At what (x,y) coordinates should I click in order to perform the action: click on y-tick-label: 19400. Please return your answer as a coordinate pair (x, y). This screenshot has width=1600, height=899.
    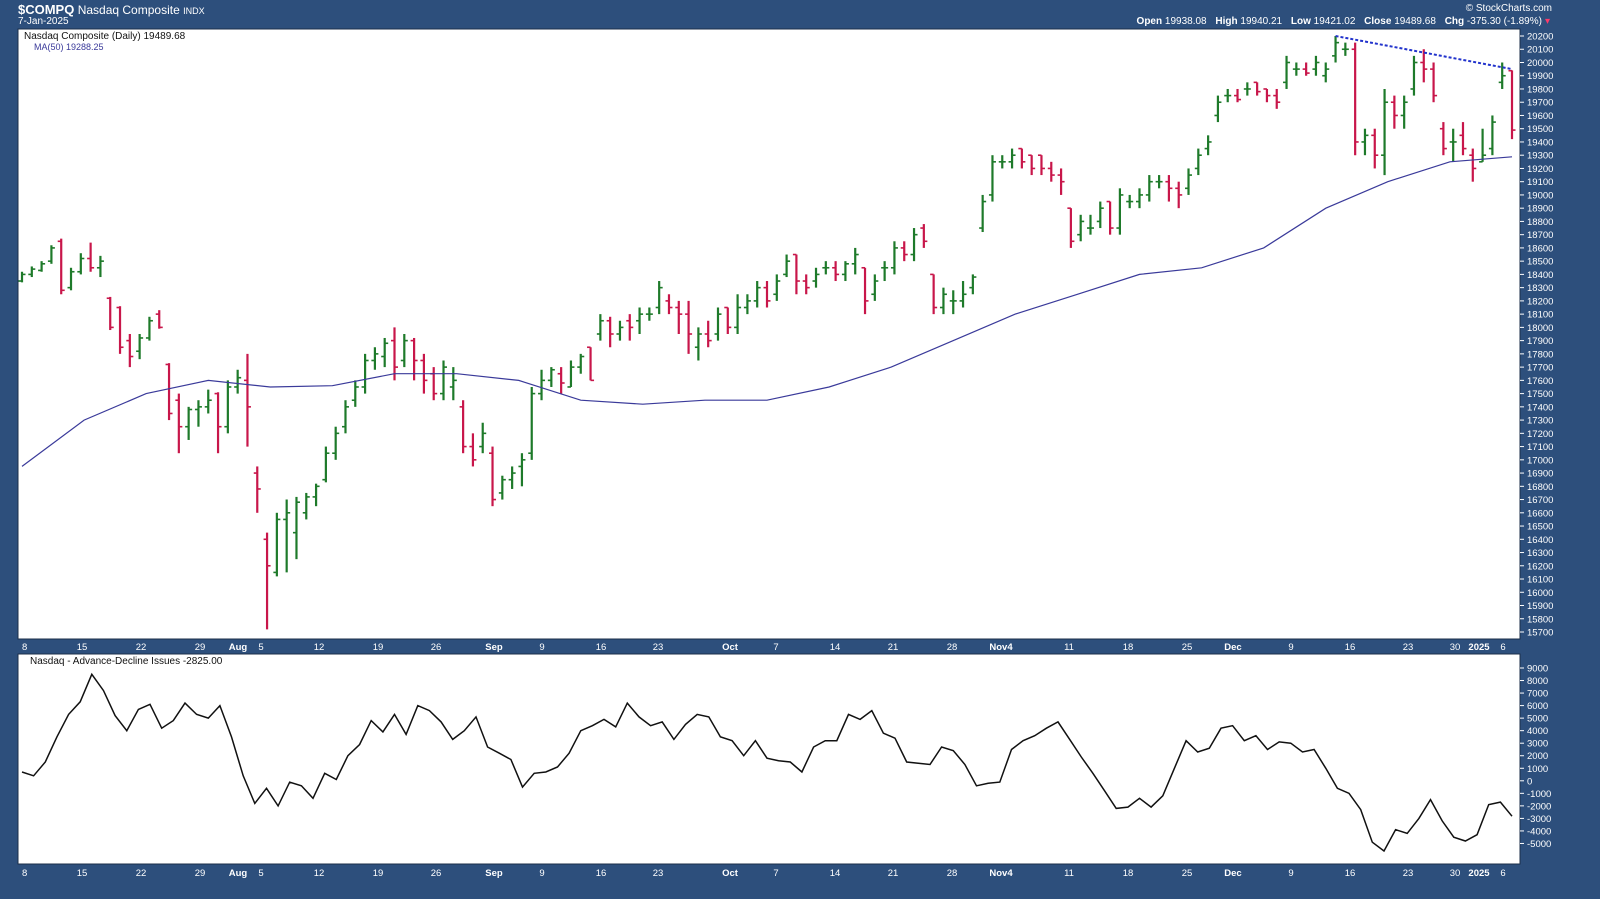
    Looking at the image, I should click on (1540, 142).